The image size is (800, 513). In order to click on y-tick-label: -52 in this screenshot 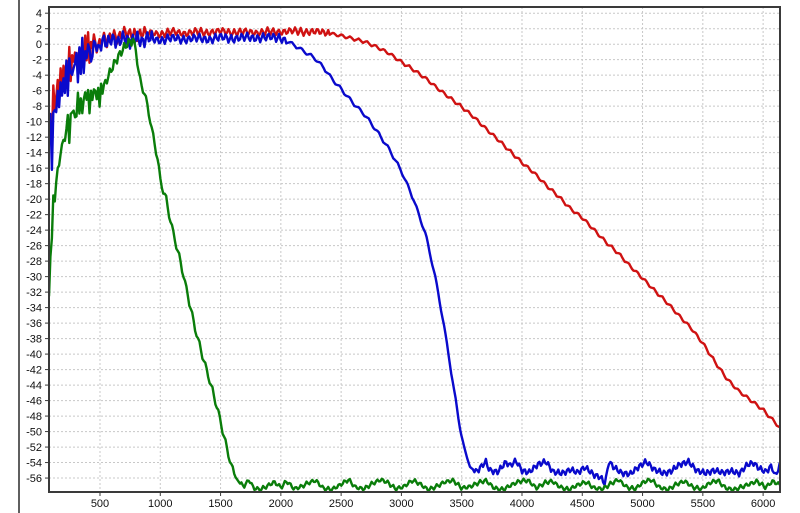, I will do `click(34, 448)`.